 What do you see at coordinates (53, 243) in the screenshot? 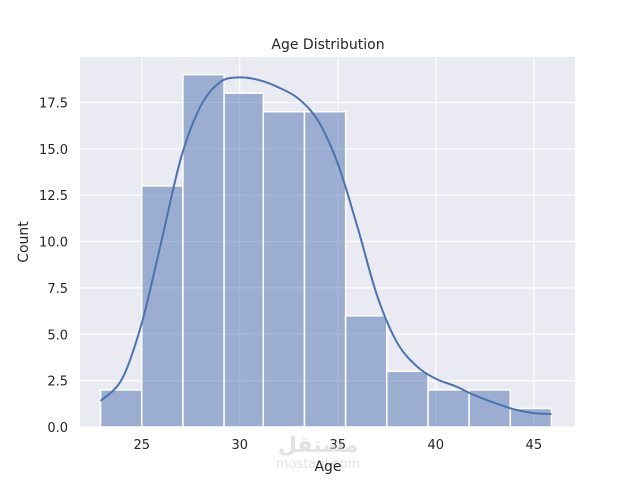
I see `y-tick-label: 10.0` at bounding box center [53, 243].